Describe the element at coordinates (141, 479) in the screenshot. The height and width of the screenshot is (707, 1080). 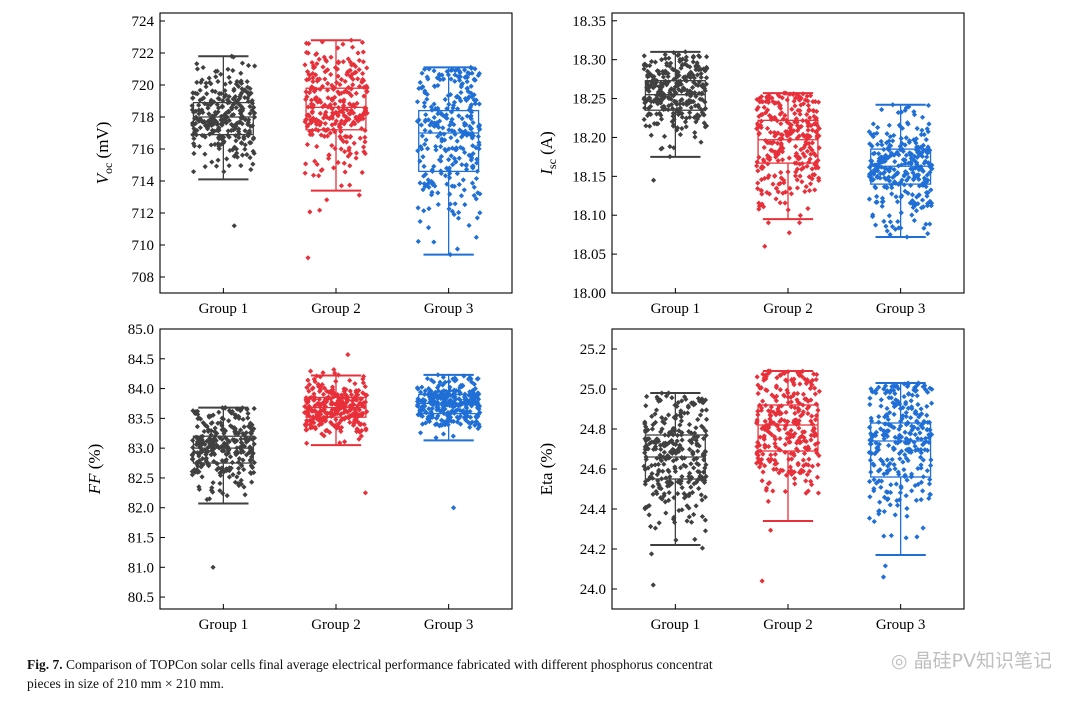
I see `y-tick-label: 82.5` at that location.